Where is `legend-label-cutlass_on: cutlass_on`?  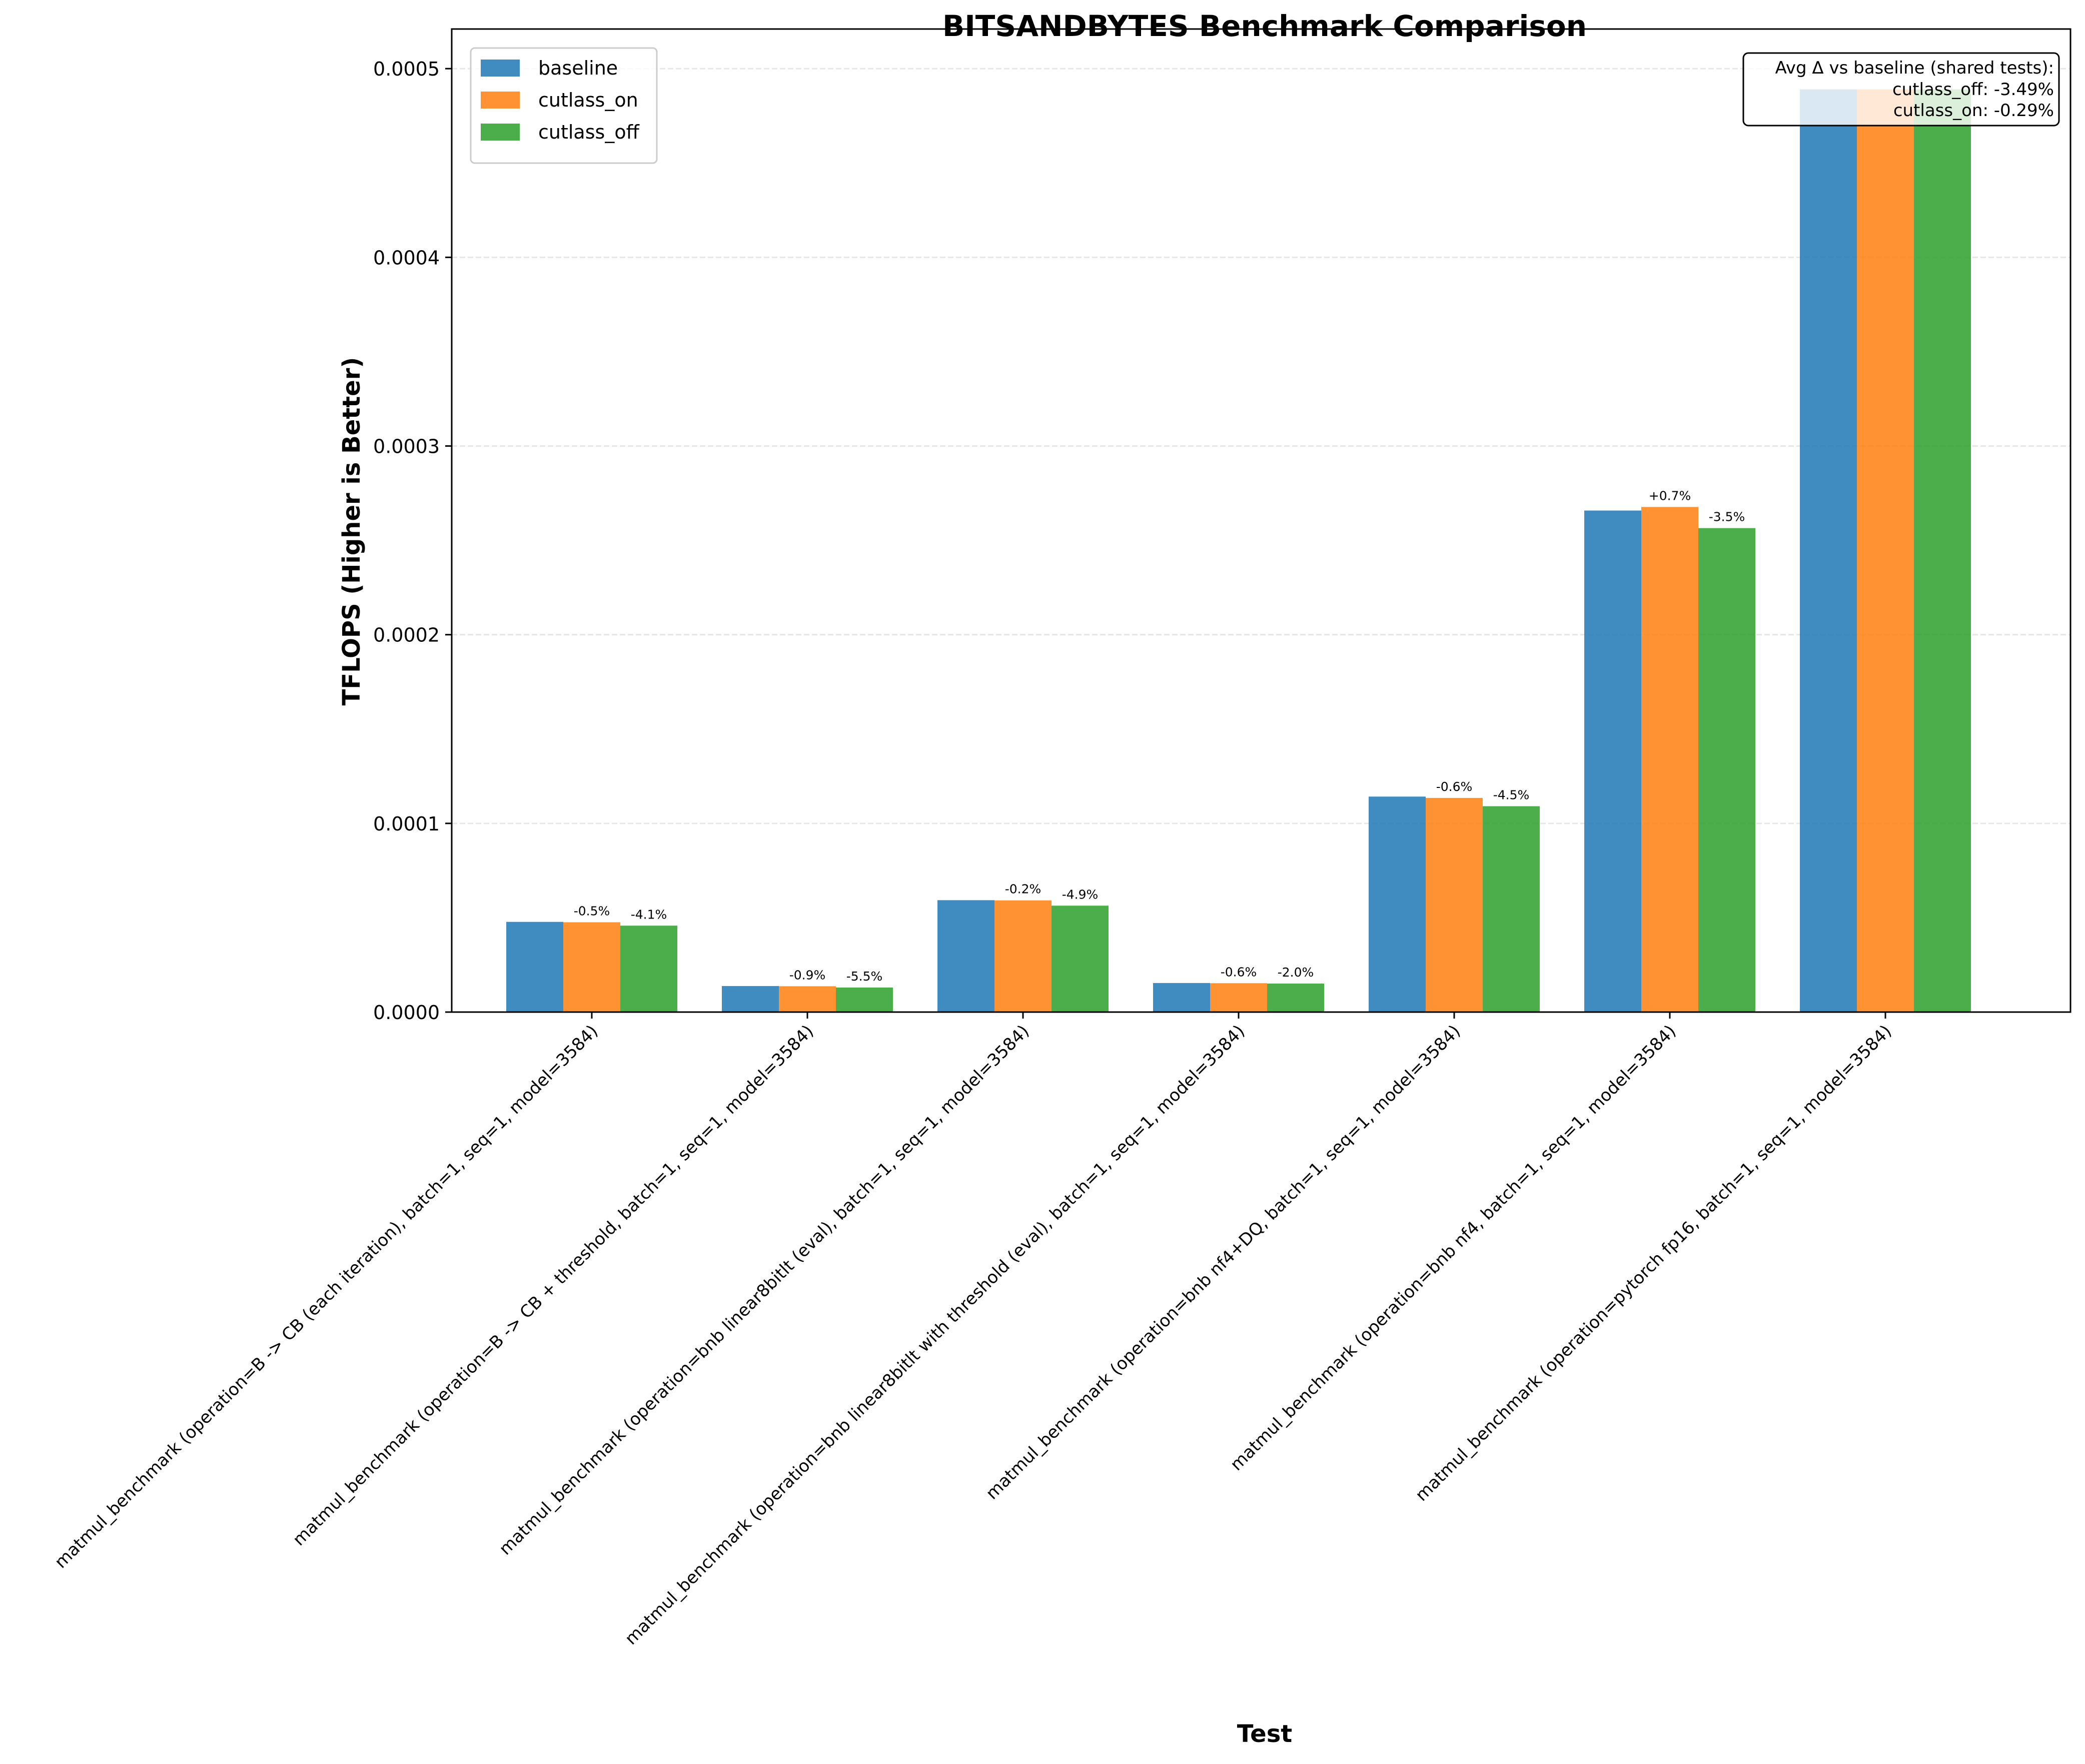
legend-label-cutlass_on: cutlass_on is located at coordinates (588, 100).